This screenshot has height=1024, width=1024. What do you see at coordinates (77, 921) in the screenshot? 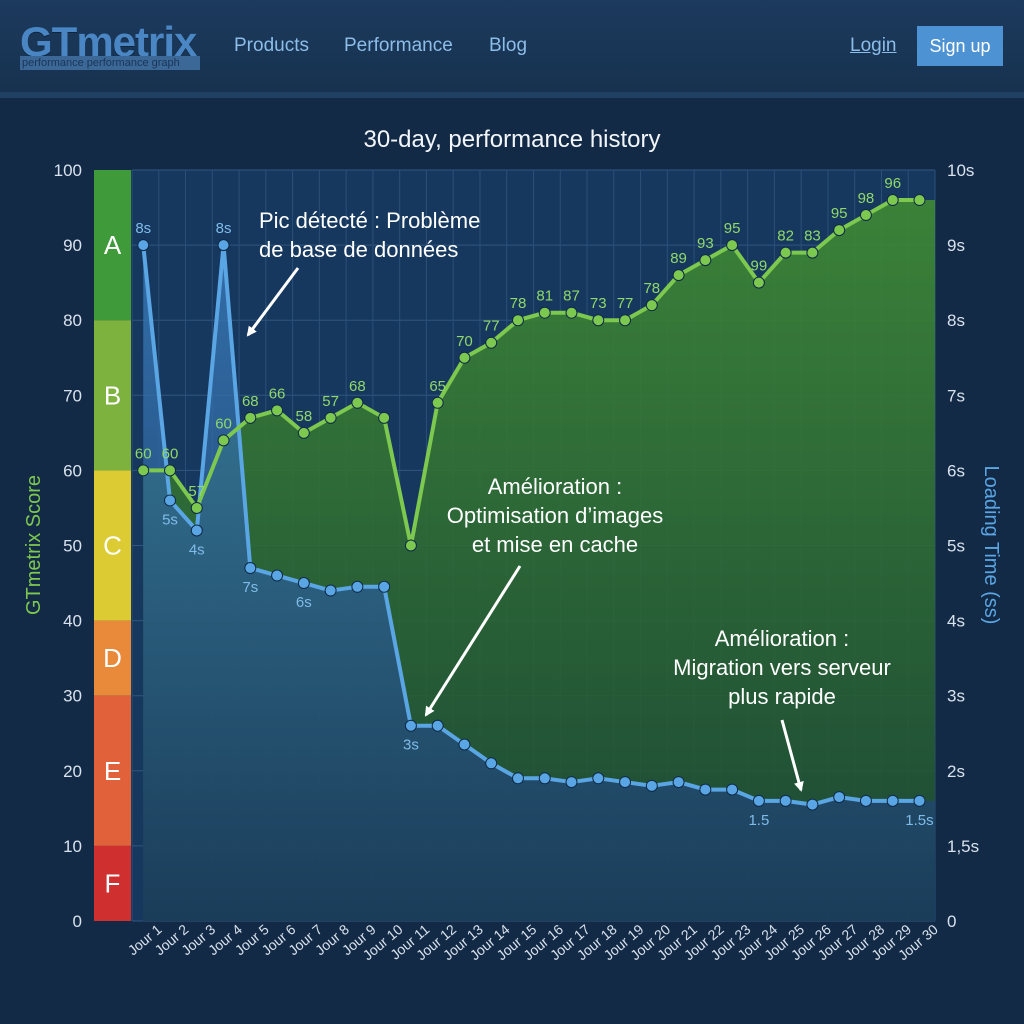
I see `y-left-tick-label: 0` at bounding box center [77, 921].